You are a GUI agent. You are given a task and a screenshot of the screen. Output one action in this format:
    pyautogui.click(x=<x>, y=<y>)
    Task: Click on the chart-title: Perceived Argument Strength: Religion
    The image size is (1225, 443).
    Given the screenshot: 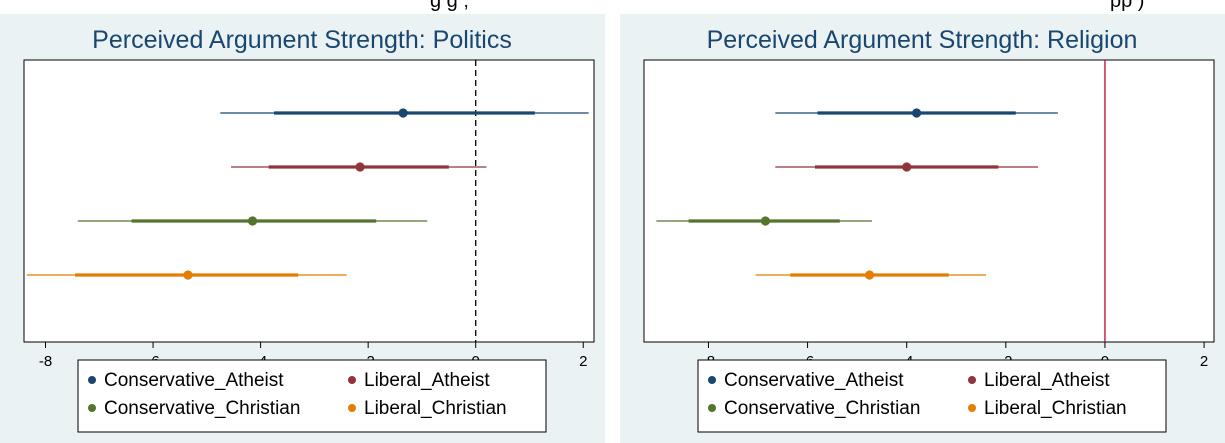 What is the action you would take?
    pyautogui.click(x=922, y=40)
    